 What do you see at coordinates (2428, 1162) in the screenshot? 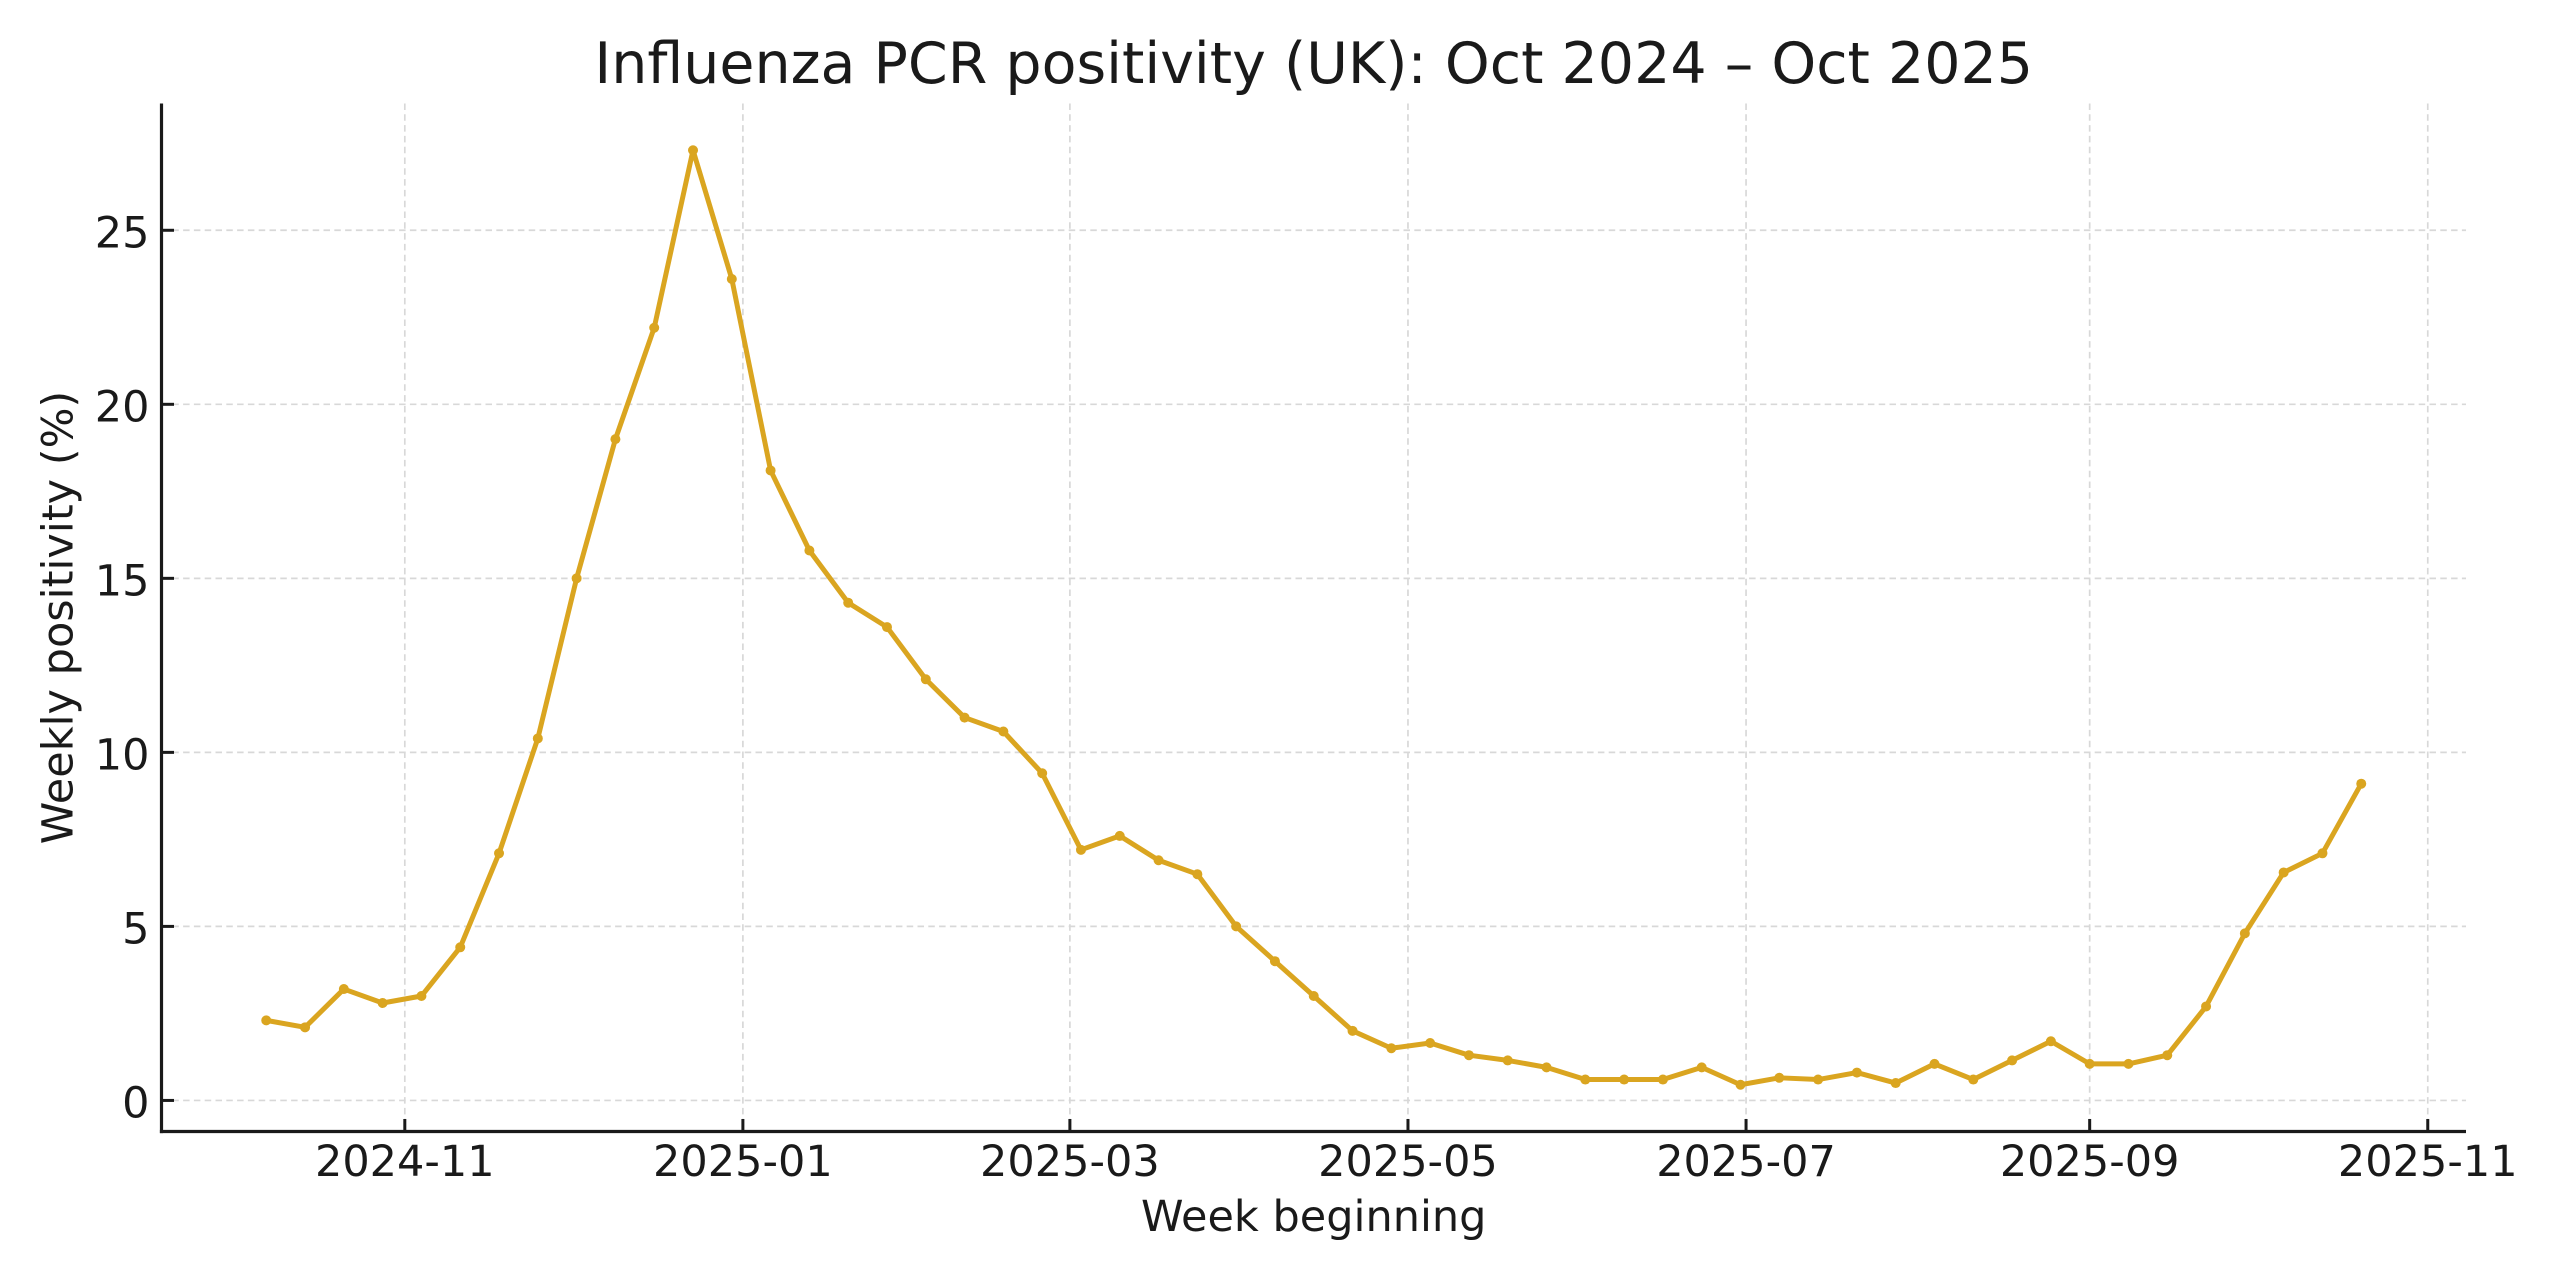
I see `x-tick-label: 2025-11` at bounding box center [2428, 1162].